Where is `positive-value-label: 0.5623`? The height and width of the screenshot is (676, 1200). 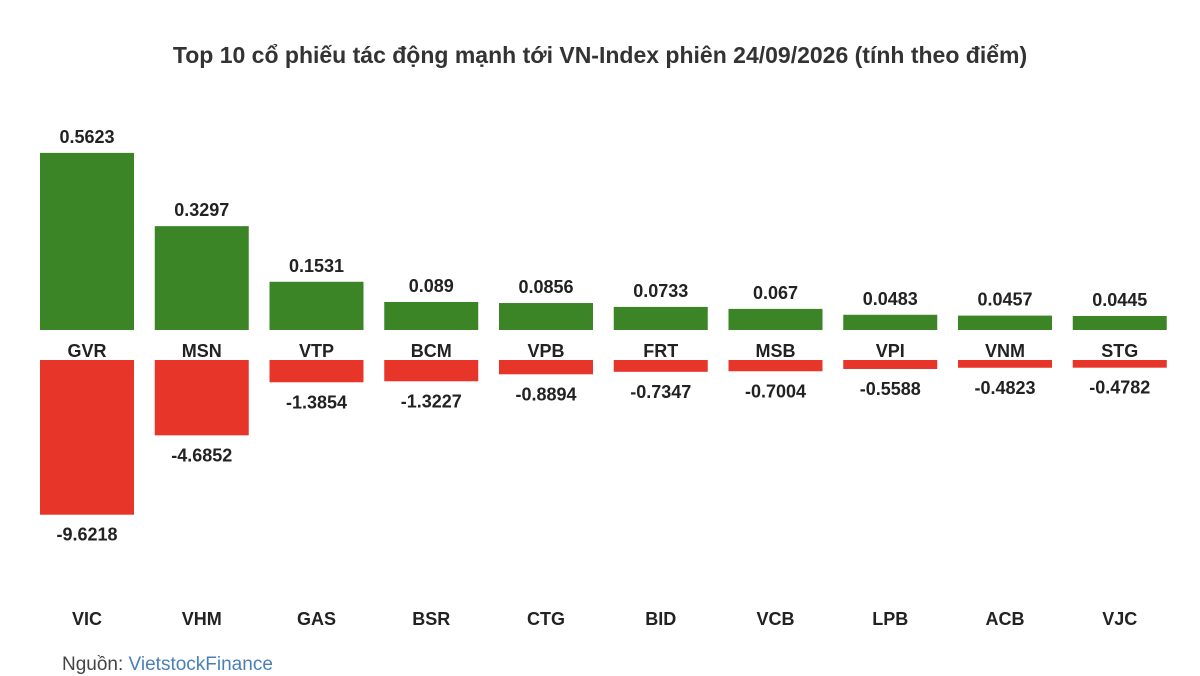 positive-value-label: 0.5623 is located at coordinates (86, 137).